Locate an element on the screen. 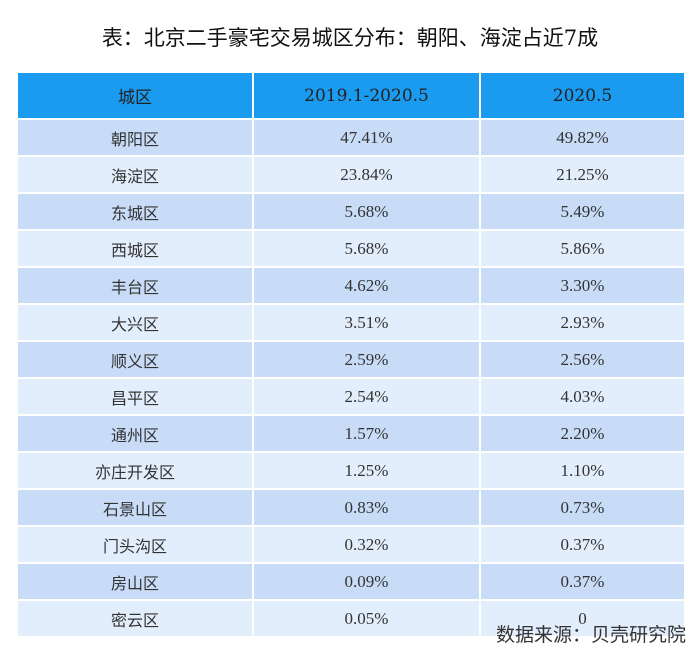 The width and height of the screenshot is (700, 663). header-district: 城区 is located at coordinates (135, 95).